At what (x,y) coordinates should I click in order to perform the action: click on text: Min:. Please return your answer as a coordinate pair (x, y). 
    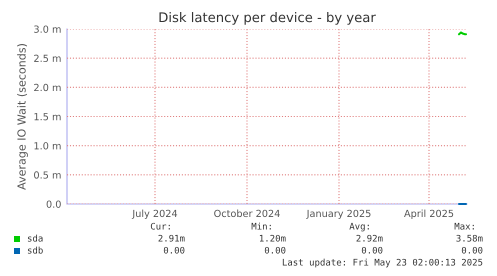
    Looking at the image, I should click on (261, 226).